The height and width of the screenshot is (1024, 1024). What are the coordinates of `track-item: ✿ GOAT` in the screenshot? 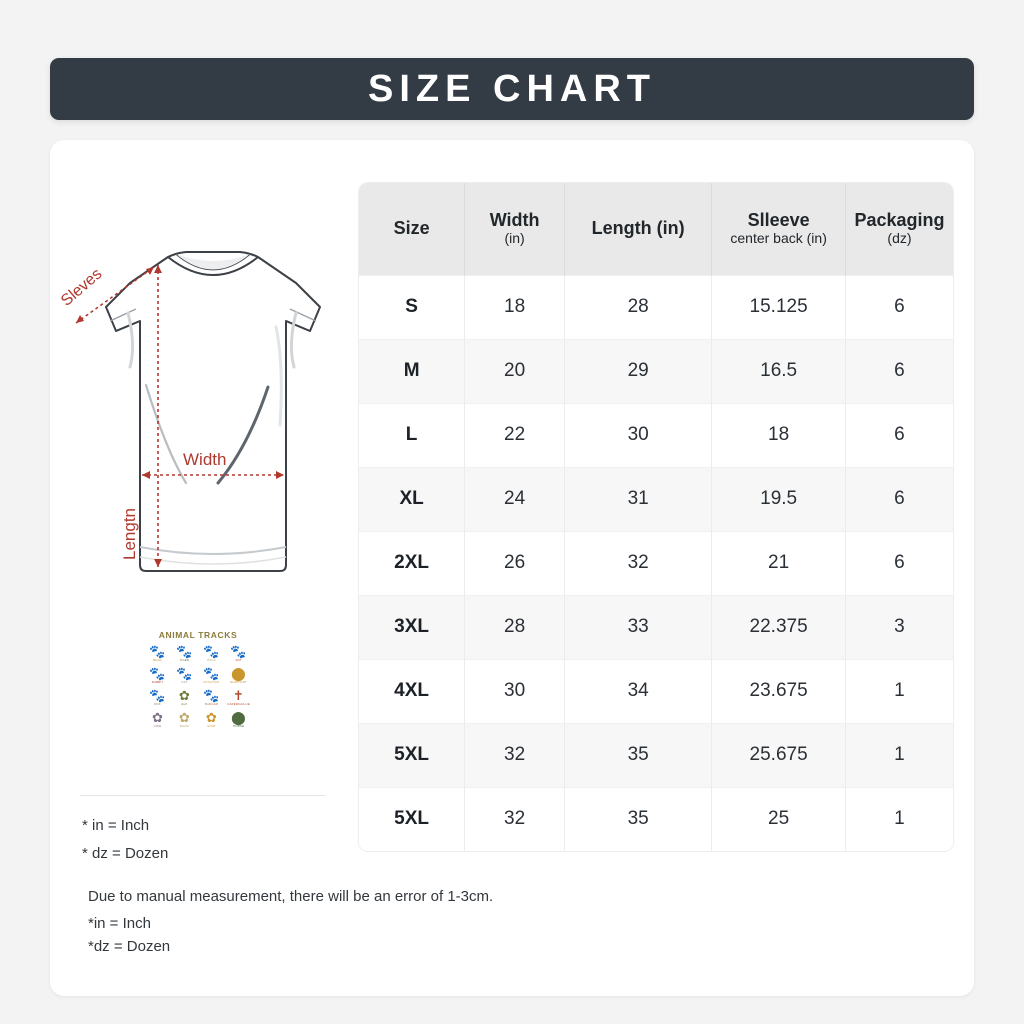 It's located at (211, 720).